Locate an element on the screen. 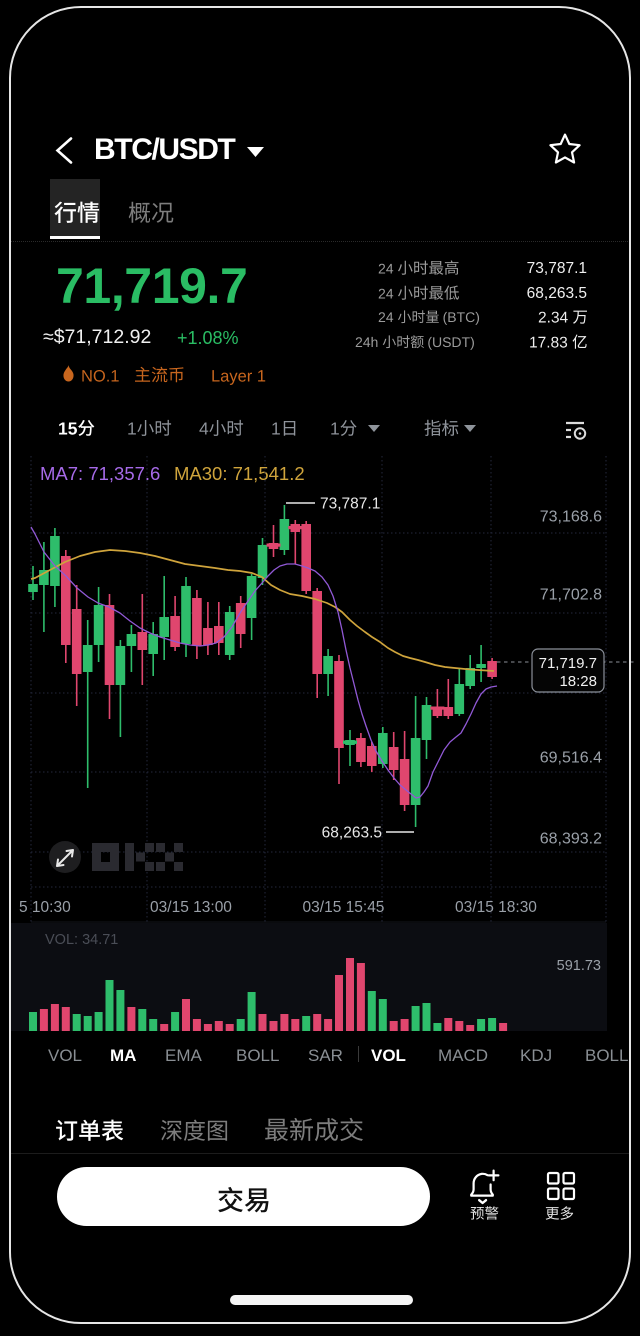 The width and height of the screenshot is (640, 1336). svg-text: 68,393.2 is located at coordinates (571, 839).